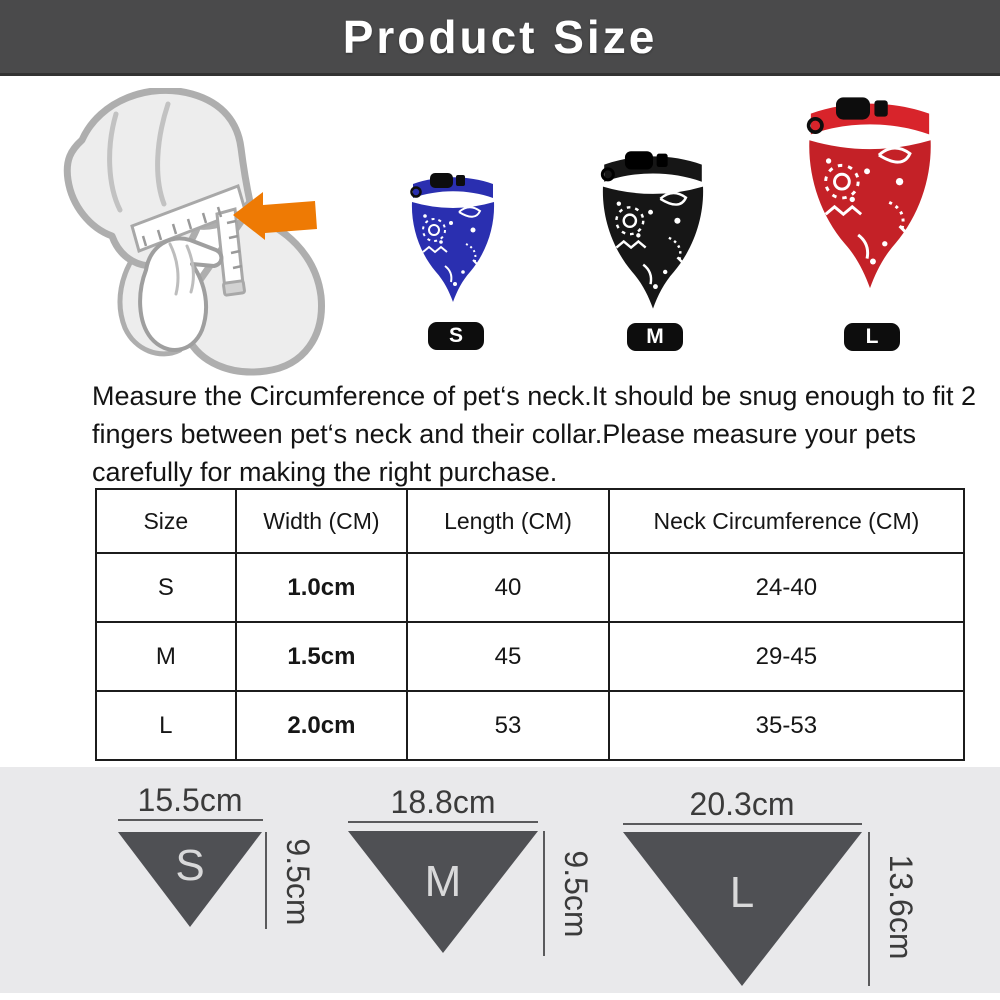 This screenshot has width=1000, height=1000. I want to click on size-table-row-s: S 1.0cm 40 24-40, so click(530, 587).